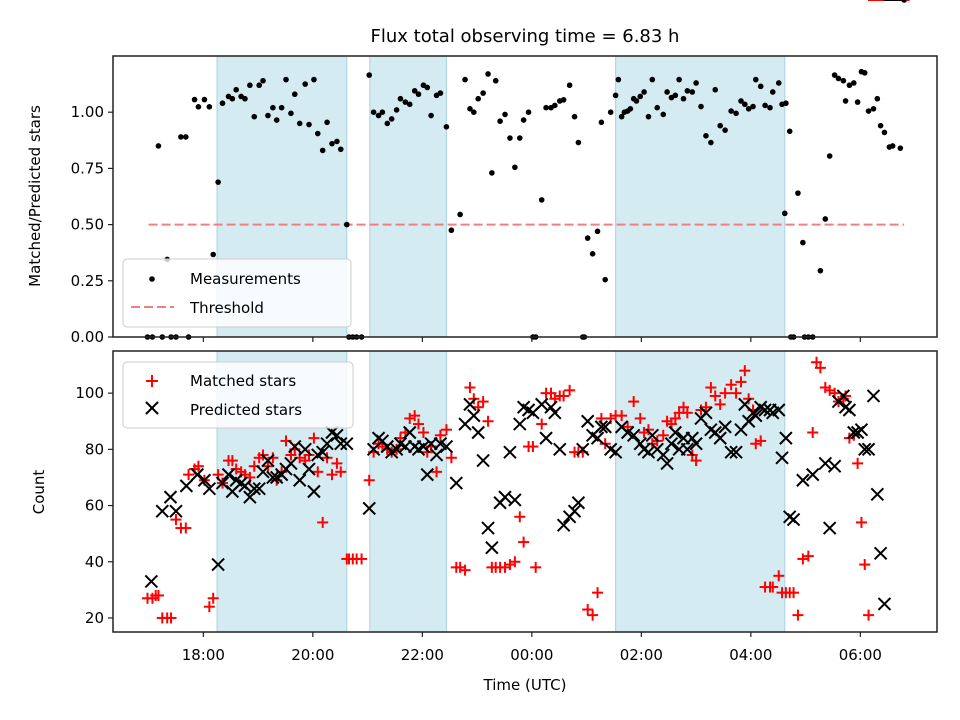 This screenshot has height=720, width=960. Describe the element at coordinates (94, 506) in the screenshot. I see `y-tick-label: 60` at that location.